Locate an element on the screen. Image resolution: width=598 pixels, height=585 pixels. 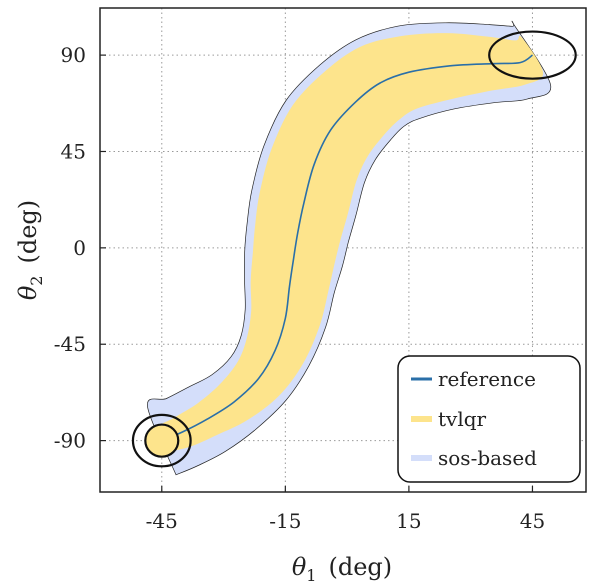
y-tick-label: -90 is located at coordinates (70, 441).